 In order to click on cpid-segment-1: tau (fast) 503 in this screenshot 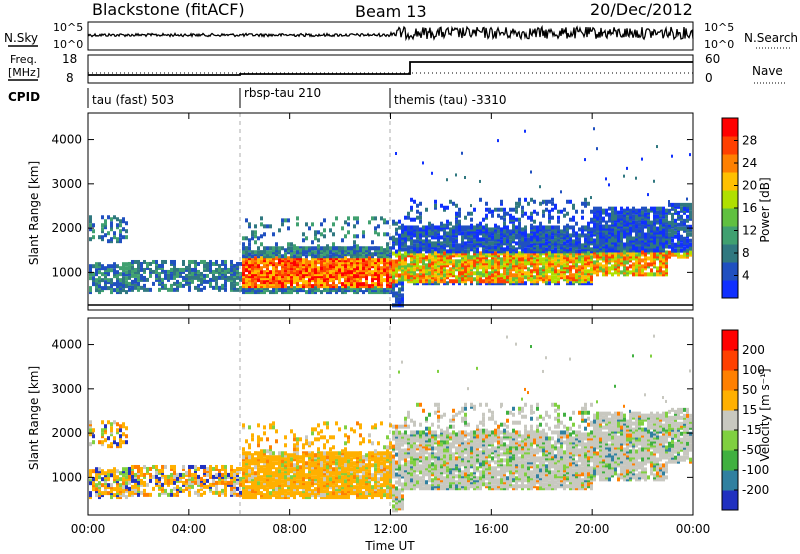, I will do `click(133, 100)`.